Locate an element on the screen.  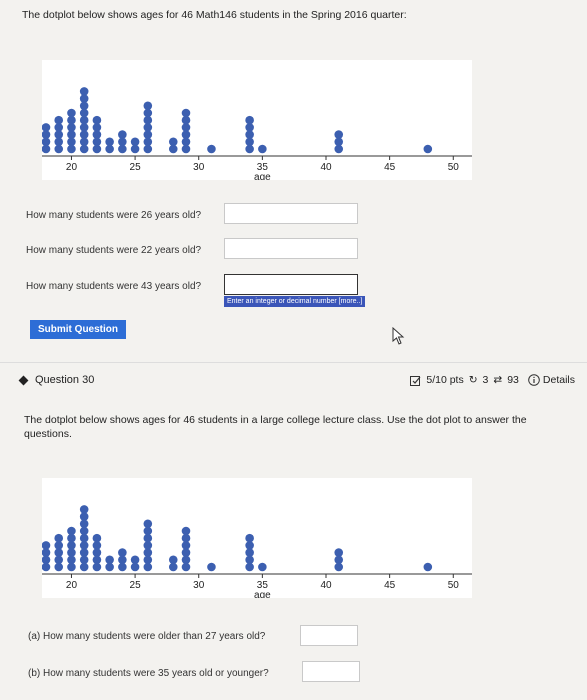
checkbox-edit-icon is located at coordinates (415, 380).